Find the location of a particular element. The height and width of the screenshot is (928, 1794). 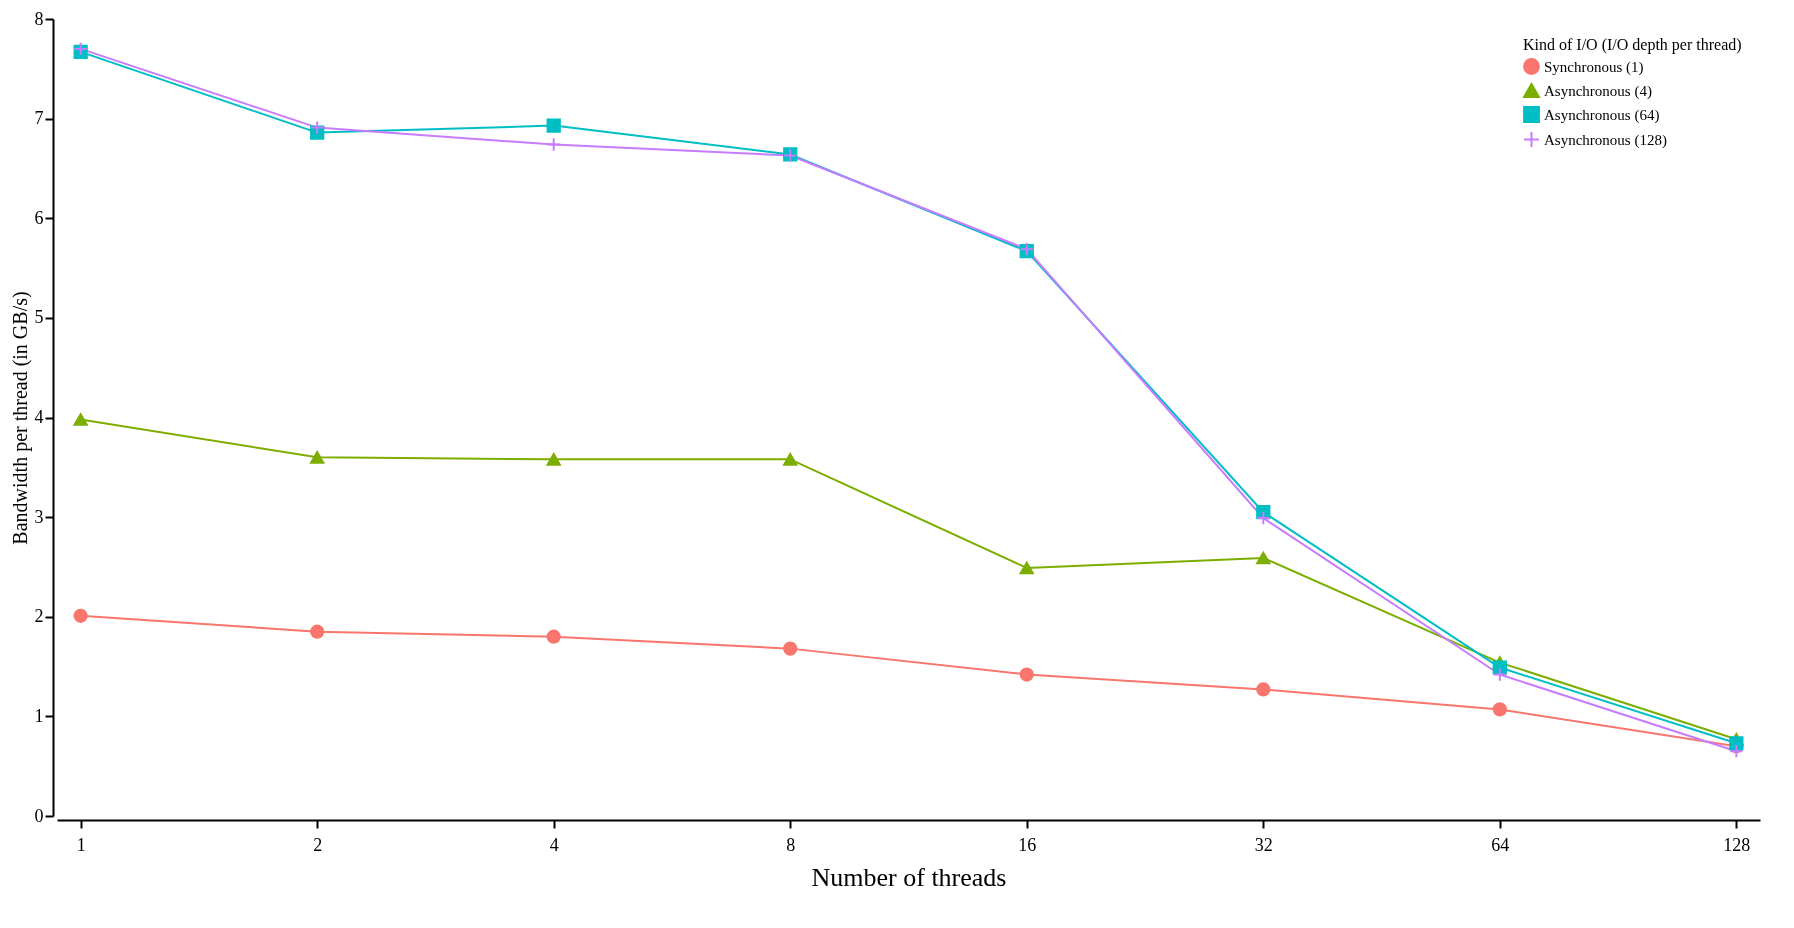

y-tick-label: 6 is located at coordinates (39, 217).